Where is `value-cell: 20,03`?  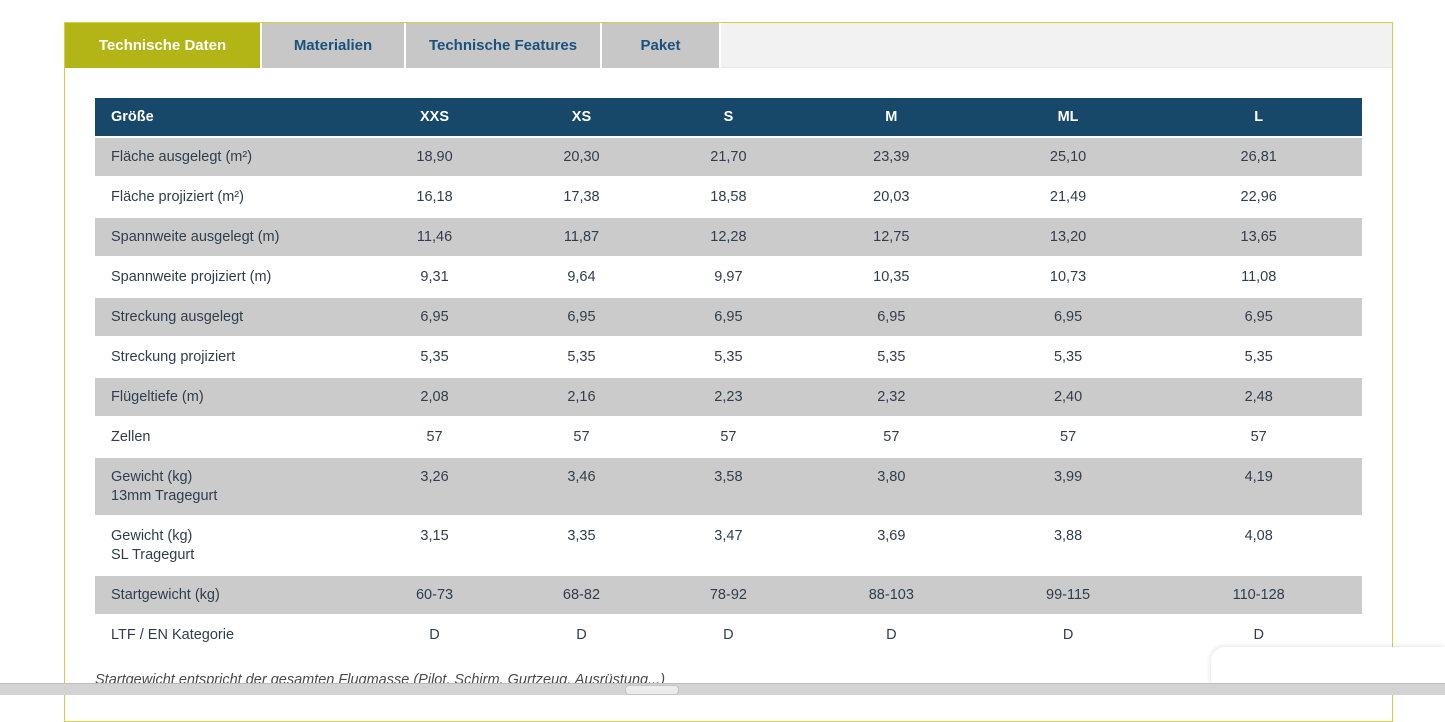 value-cell: 20,03 is located at coordinates (891, 197).